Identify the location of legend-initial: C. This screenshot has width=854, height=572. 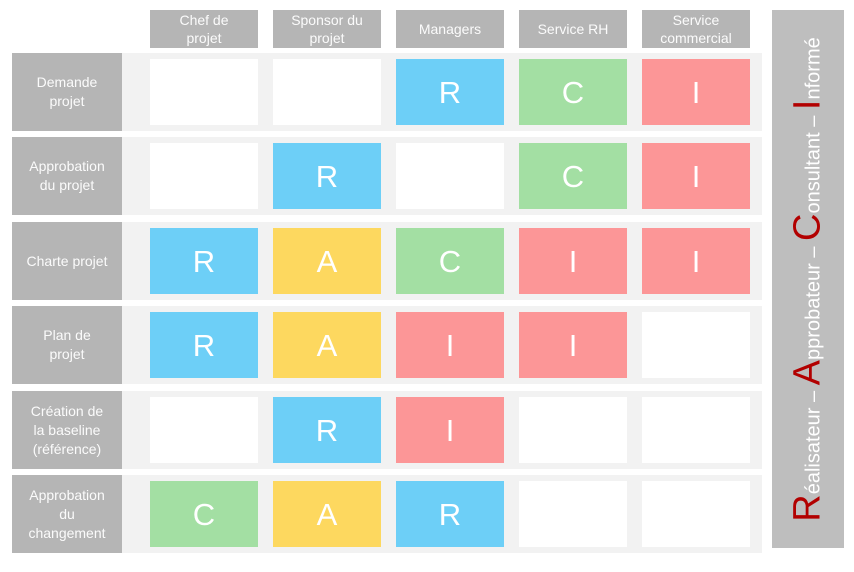
(807, 227).